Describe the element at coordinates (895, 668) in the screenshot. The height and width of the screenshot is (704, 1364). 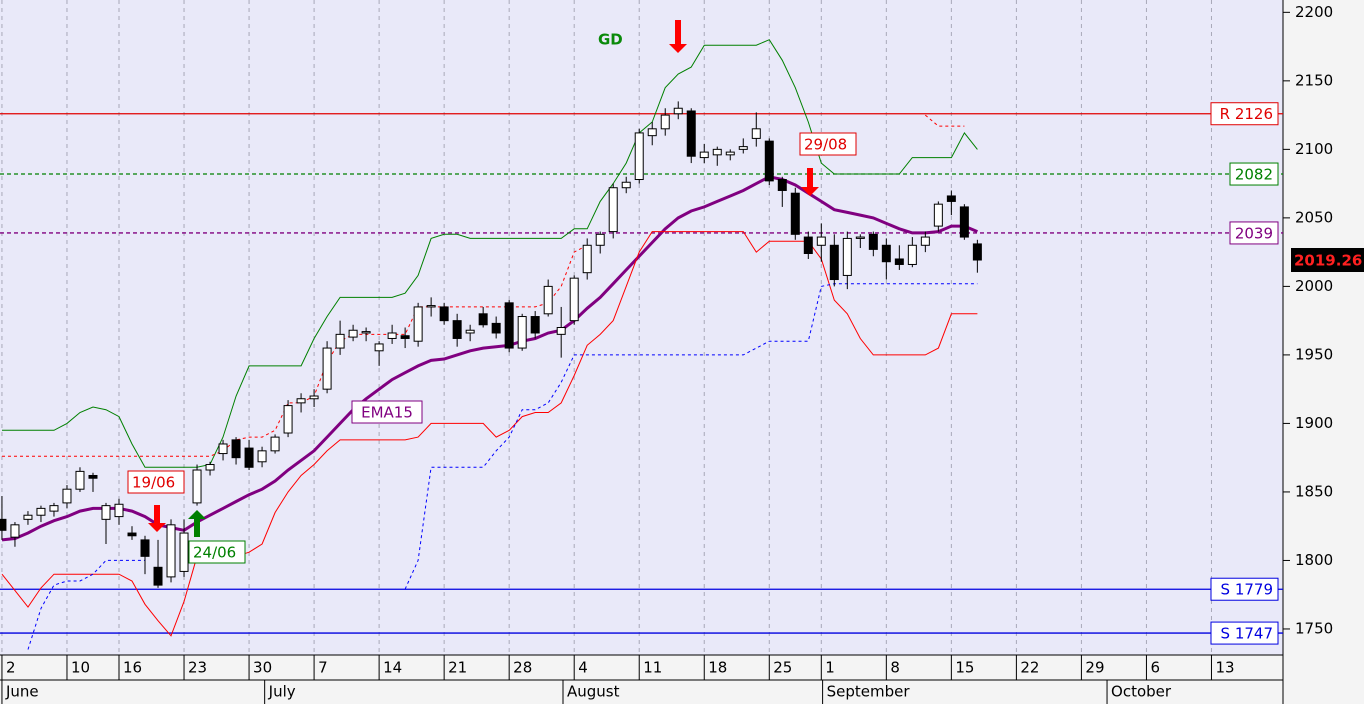
I see `x-tick-label: 8` at that location.